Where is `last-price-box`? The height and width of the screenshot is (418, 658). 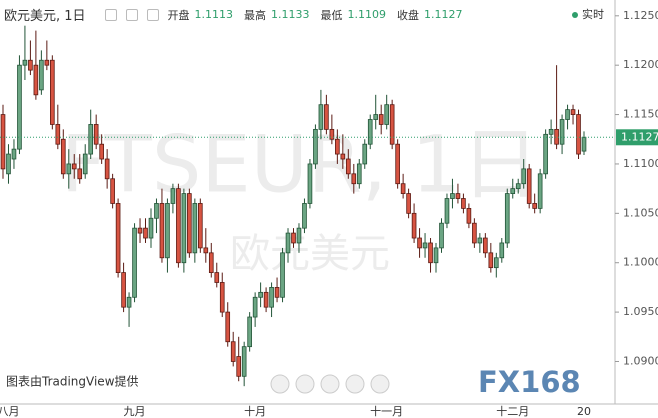
last-price-box is located at coordinates (637, 137).